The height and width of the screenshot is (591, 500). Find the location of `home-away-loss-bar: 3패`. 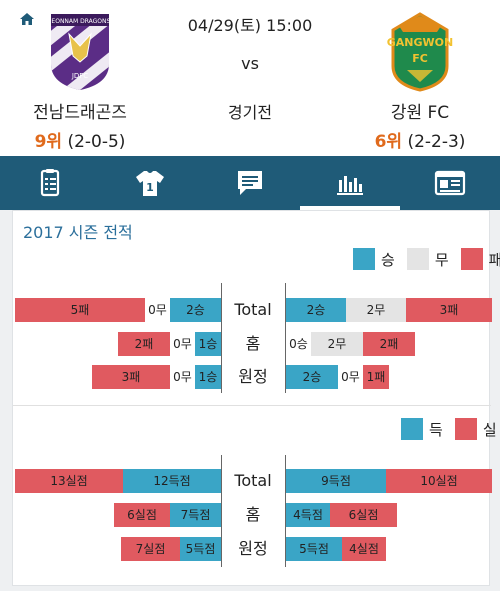

home-away-loss-bar: 3패 is located at coordinates (131, 377).